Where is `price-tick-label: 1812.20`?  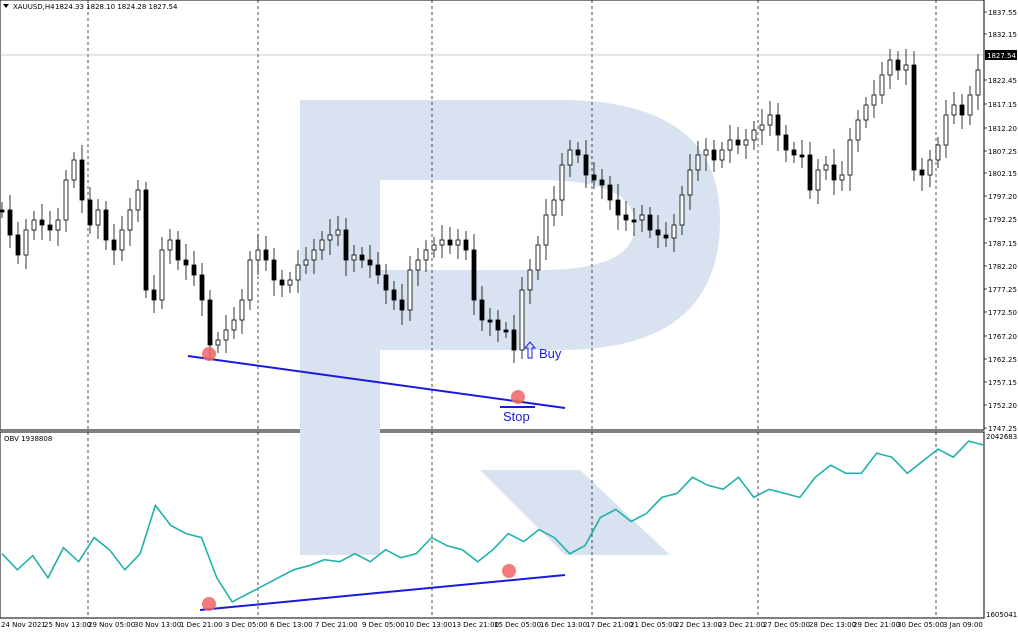 price-tick-label: 1812.20 is located at coordinates (1002, 129).